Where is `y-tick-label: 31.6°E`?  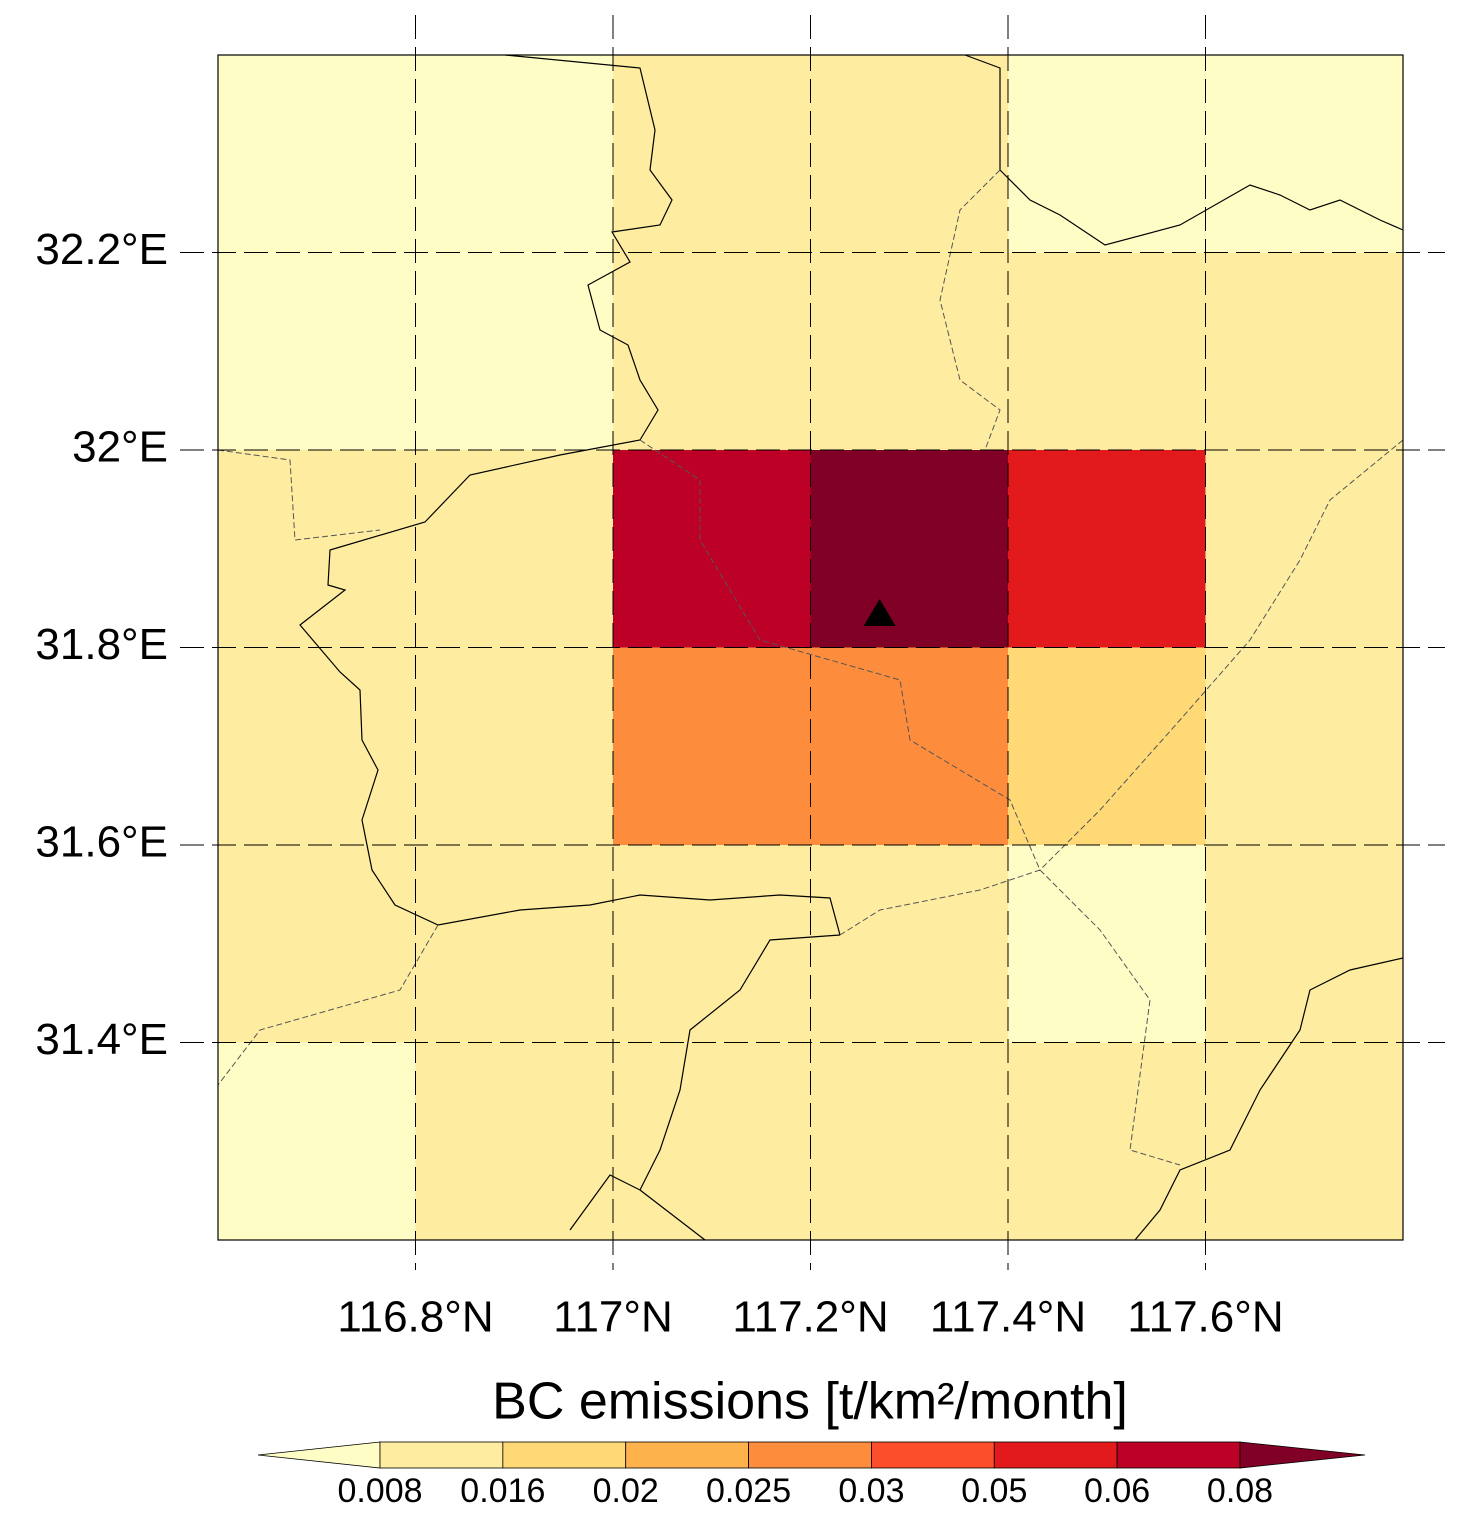
y-tick-label: 31.6°E is located at coordinates (101, 842).